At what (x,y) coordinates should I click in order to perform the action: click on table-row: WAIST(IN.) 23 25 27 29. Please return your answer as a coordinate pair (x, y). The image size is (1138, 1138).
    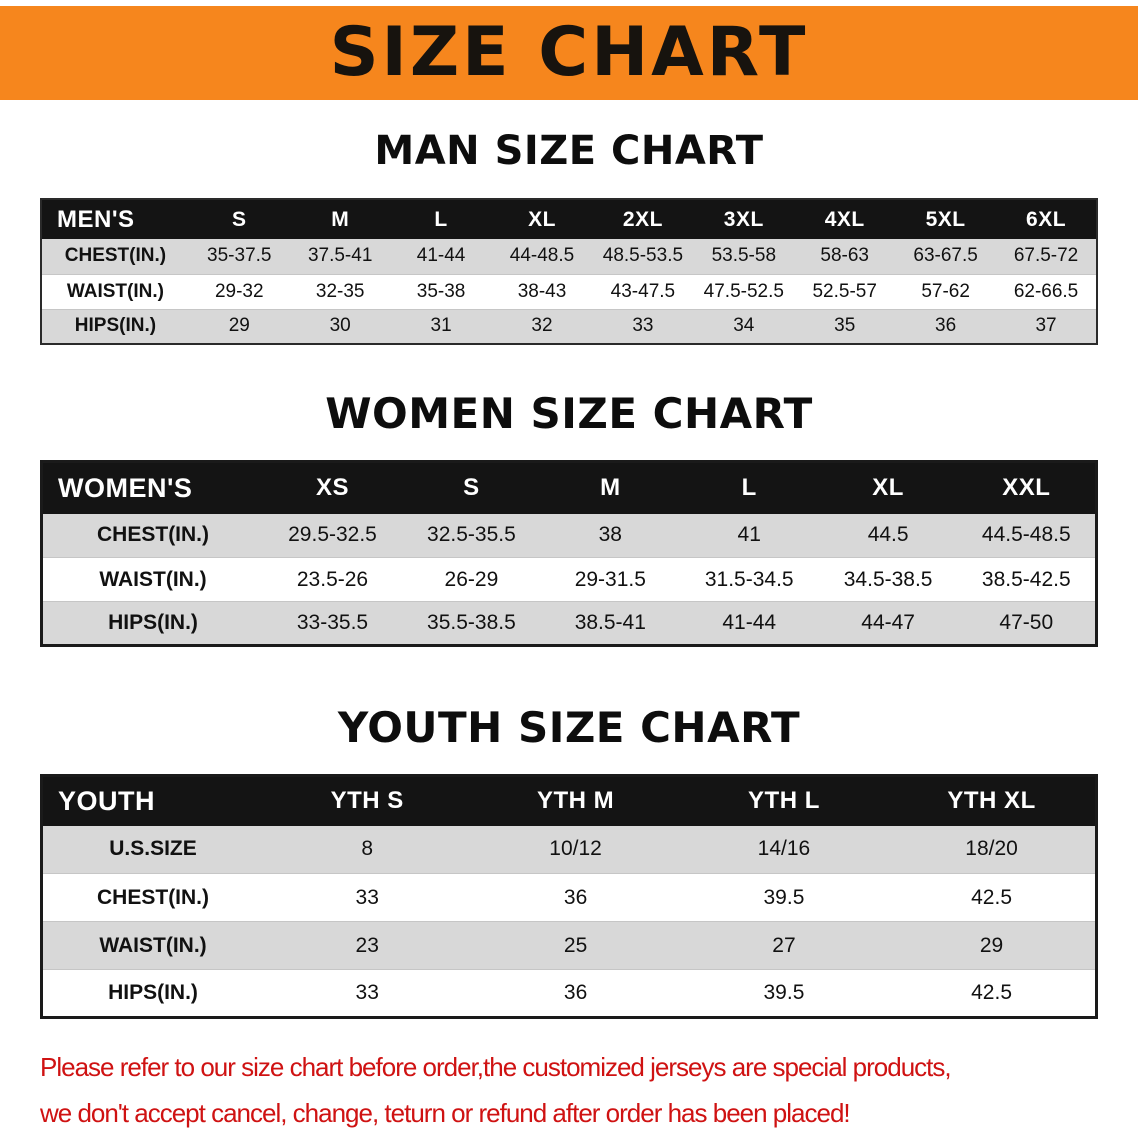
    Looking at the image, I should click on (569, 945).